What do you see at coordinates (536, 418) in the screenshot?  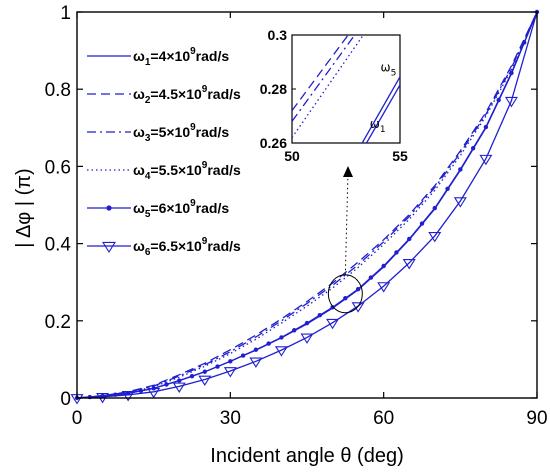 I see `x-tick-label: 90` at bounding box center [536, 418].